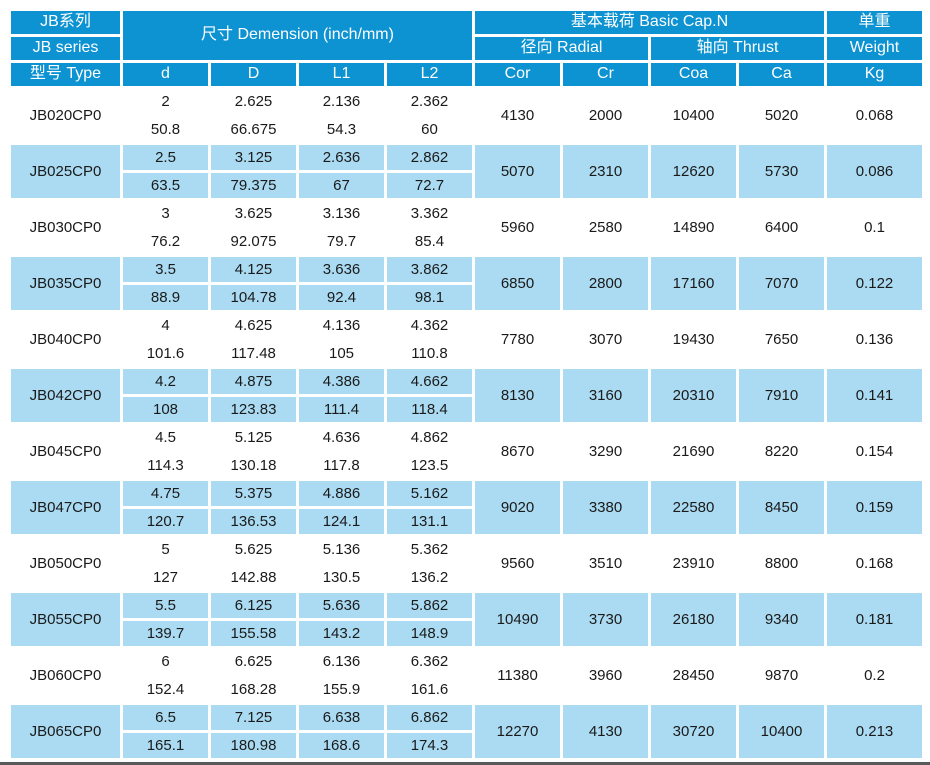 This screenshot has height=765, width=930. Describe the element at coordinates (874, 227) in the screenshot. I see `weight-cell: 0.1` at that location.